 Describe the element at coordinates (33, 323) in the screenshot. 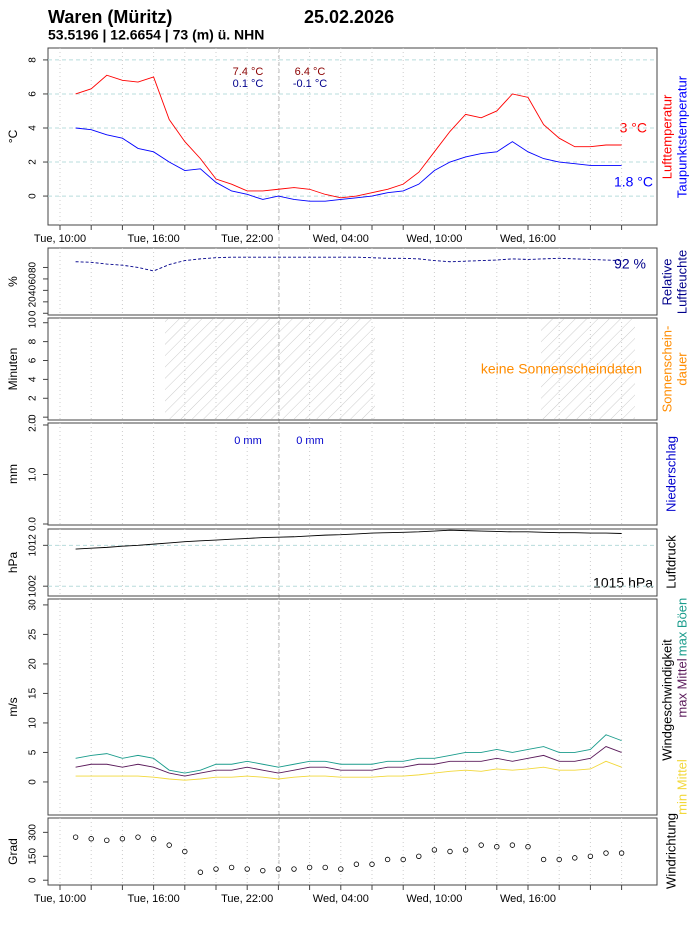

I see `y-tick-label: 10` at that location.